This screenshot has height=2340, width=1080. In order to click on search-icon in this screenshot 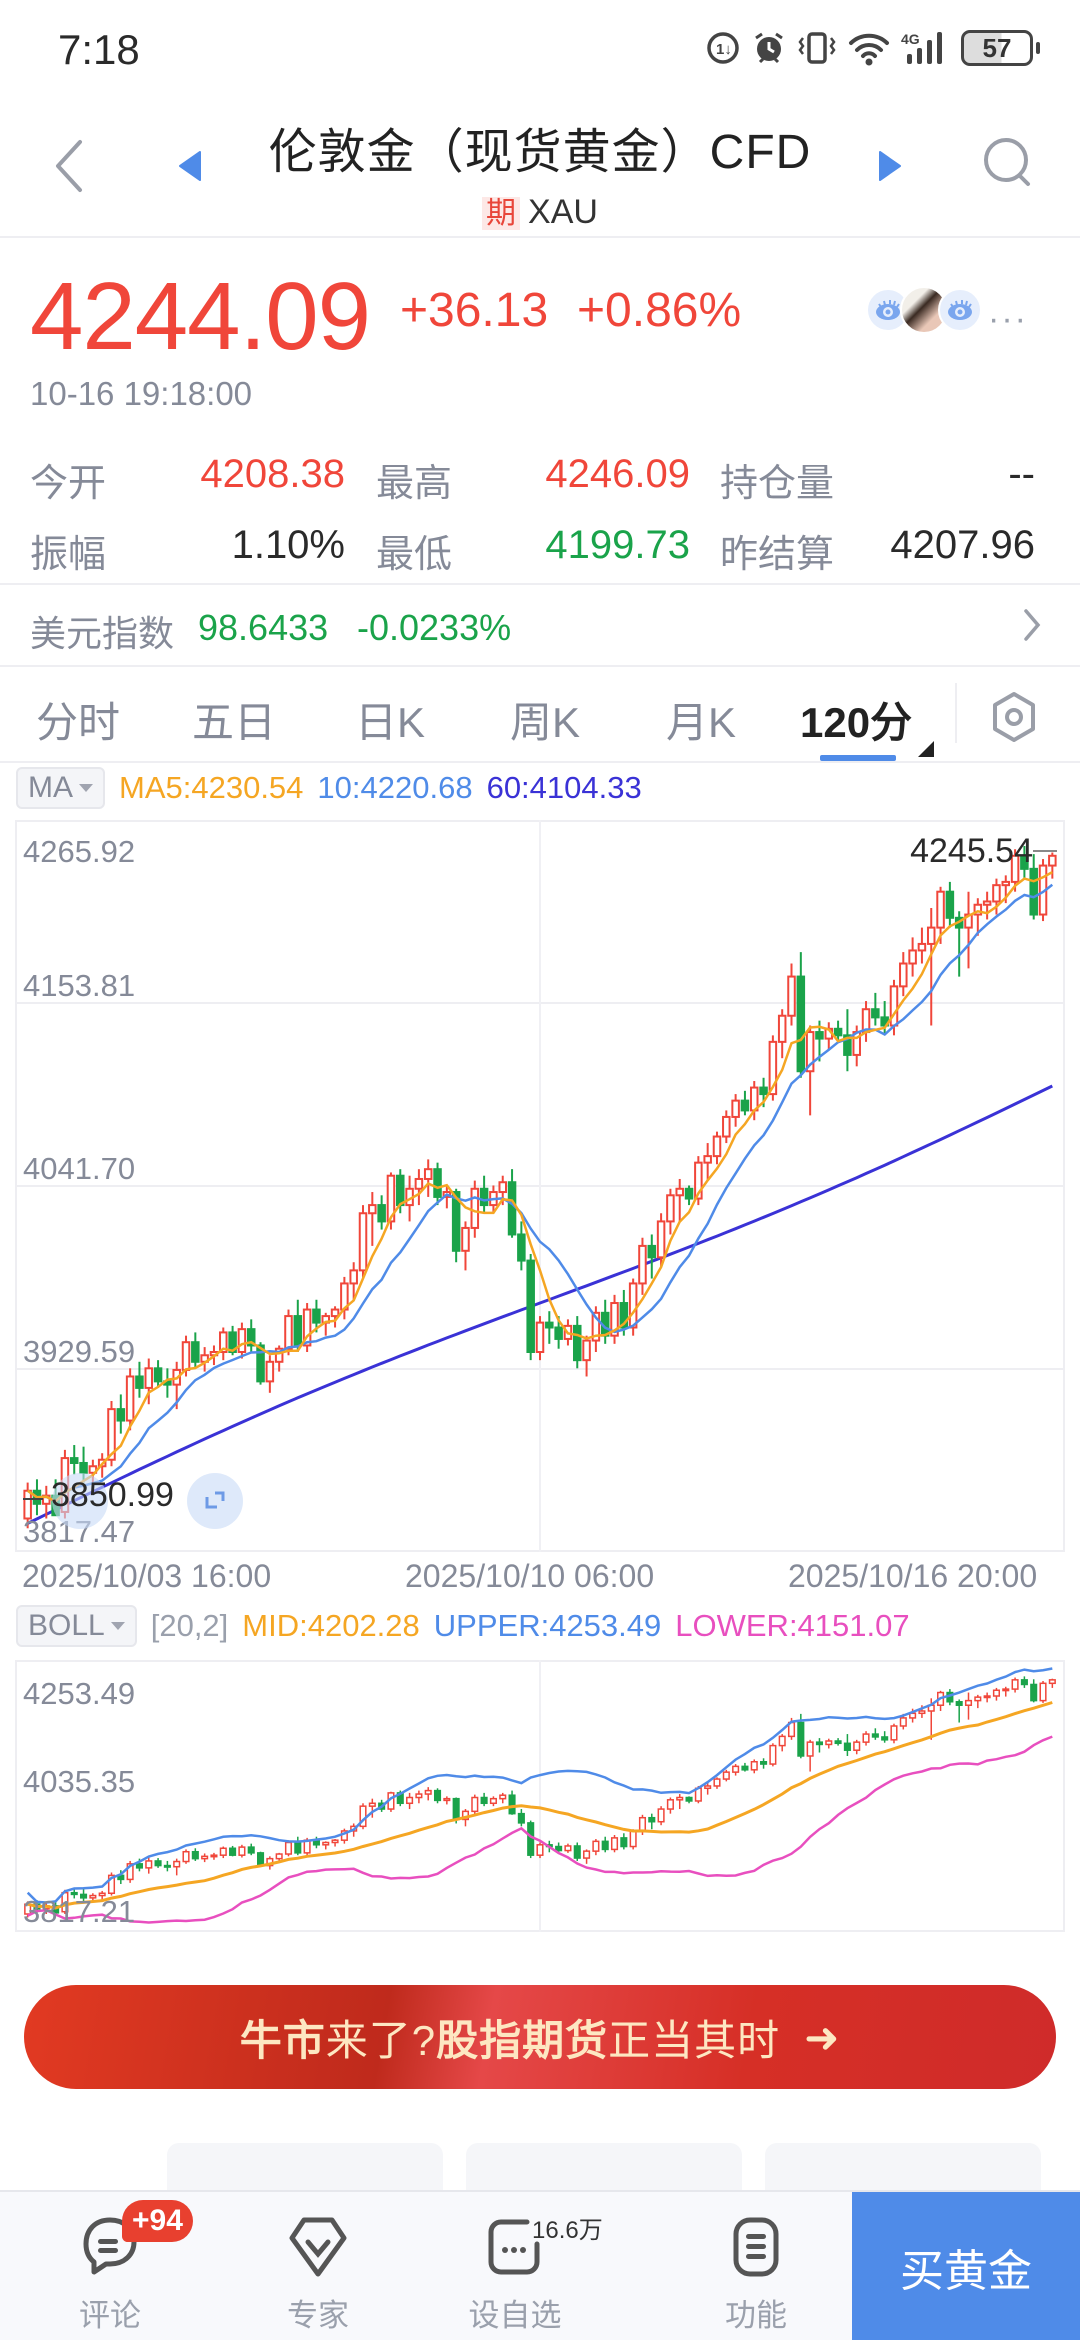, I will do `click(1008, 162)`.